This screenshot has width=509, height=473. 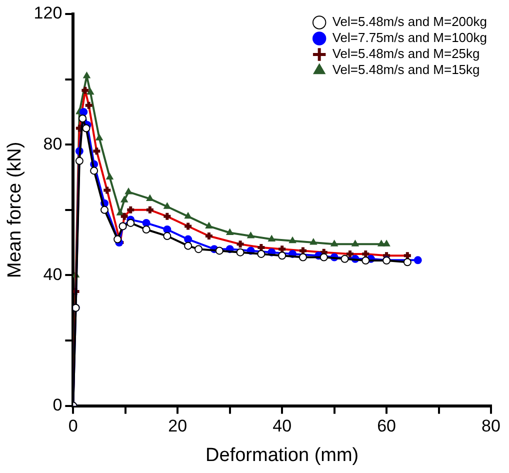 I want to click on x-tick-label: 40, so click(x=282, y=426).